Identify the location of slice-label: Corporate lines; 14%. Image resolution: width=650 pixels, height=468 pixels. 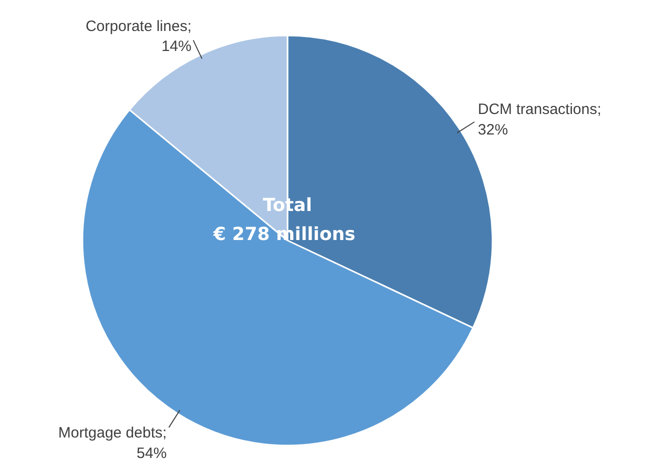
(139, 37).